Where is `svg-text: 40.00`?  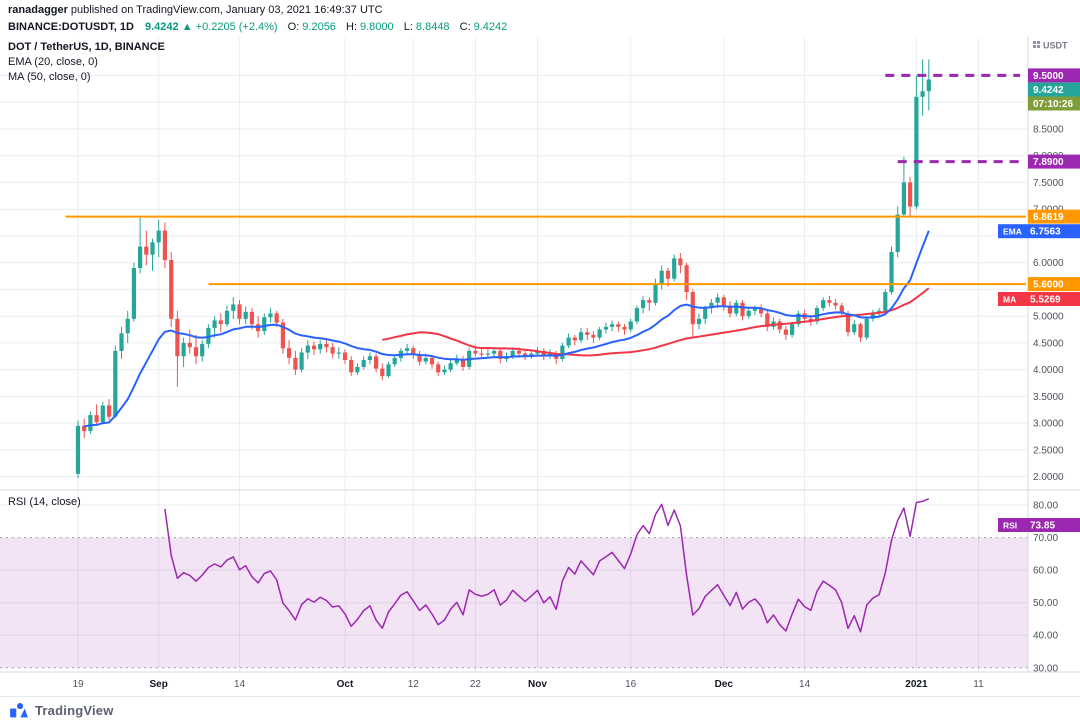 svg-text: 40.00 is located at coordinates (1045, 636).